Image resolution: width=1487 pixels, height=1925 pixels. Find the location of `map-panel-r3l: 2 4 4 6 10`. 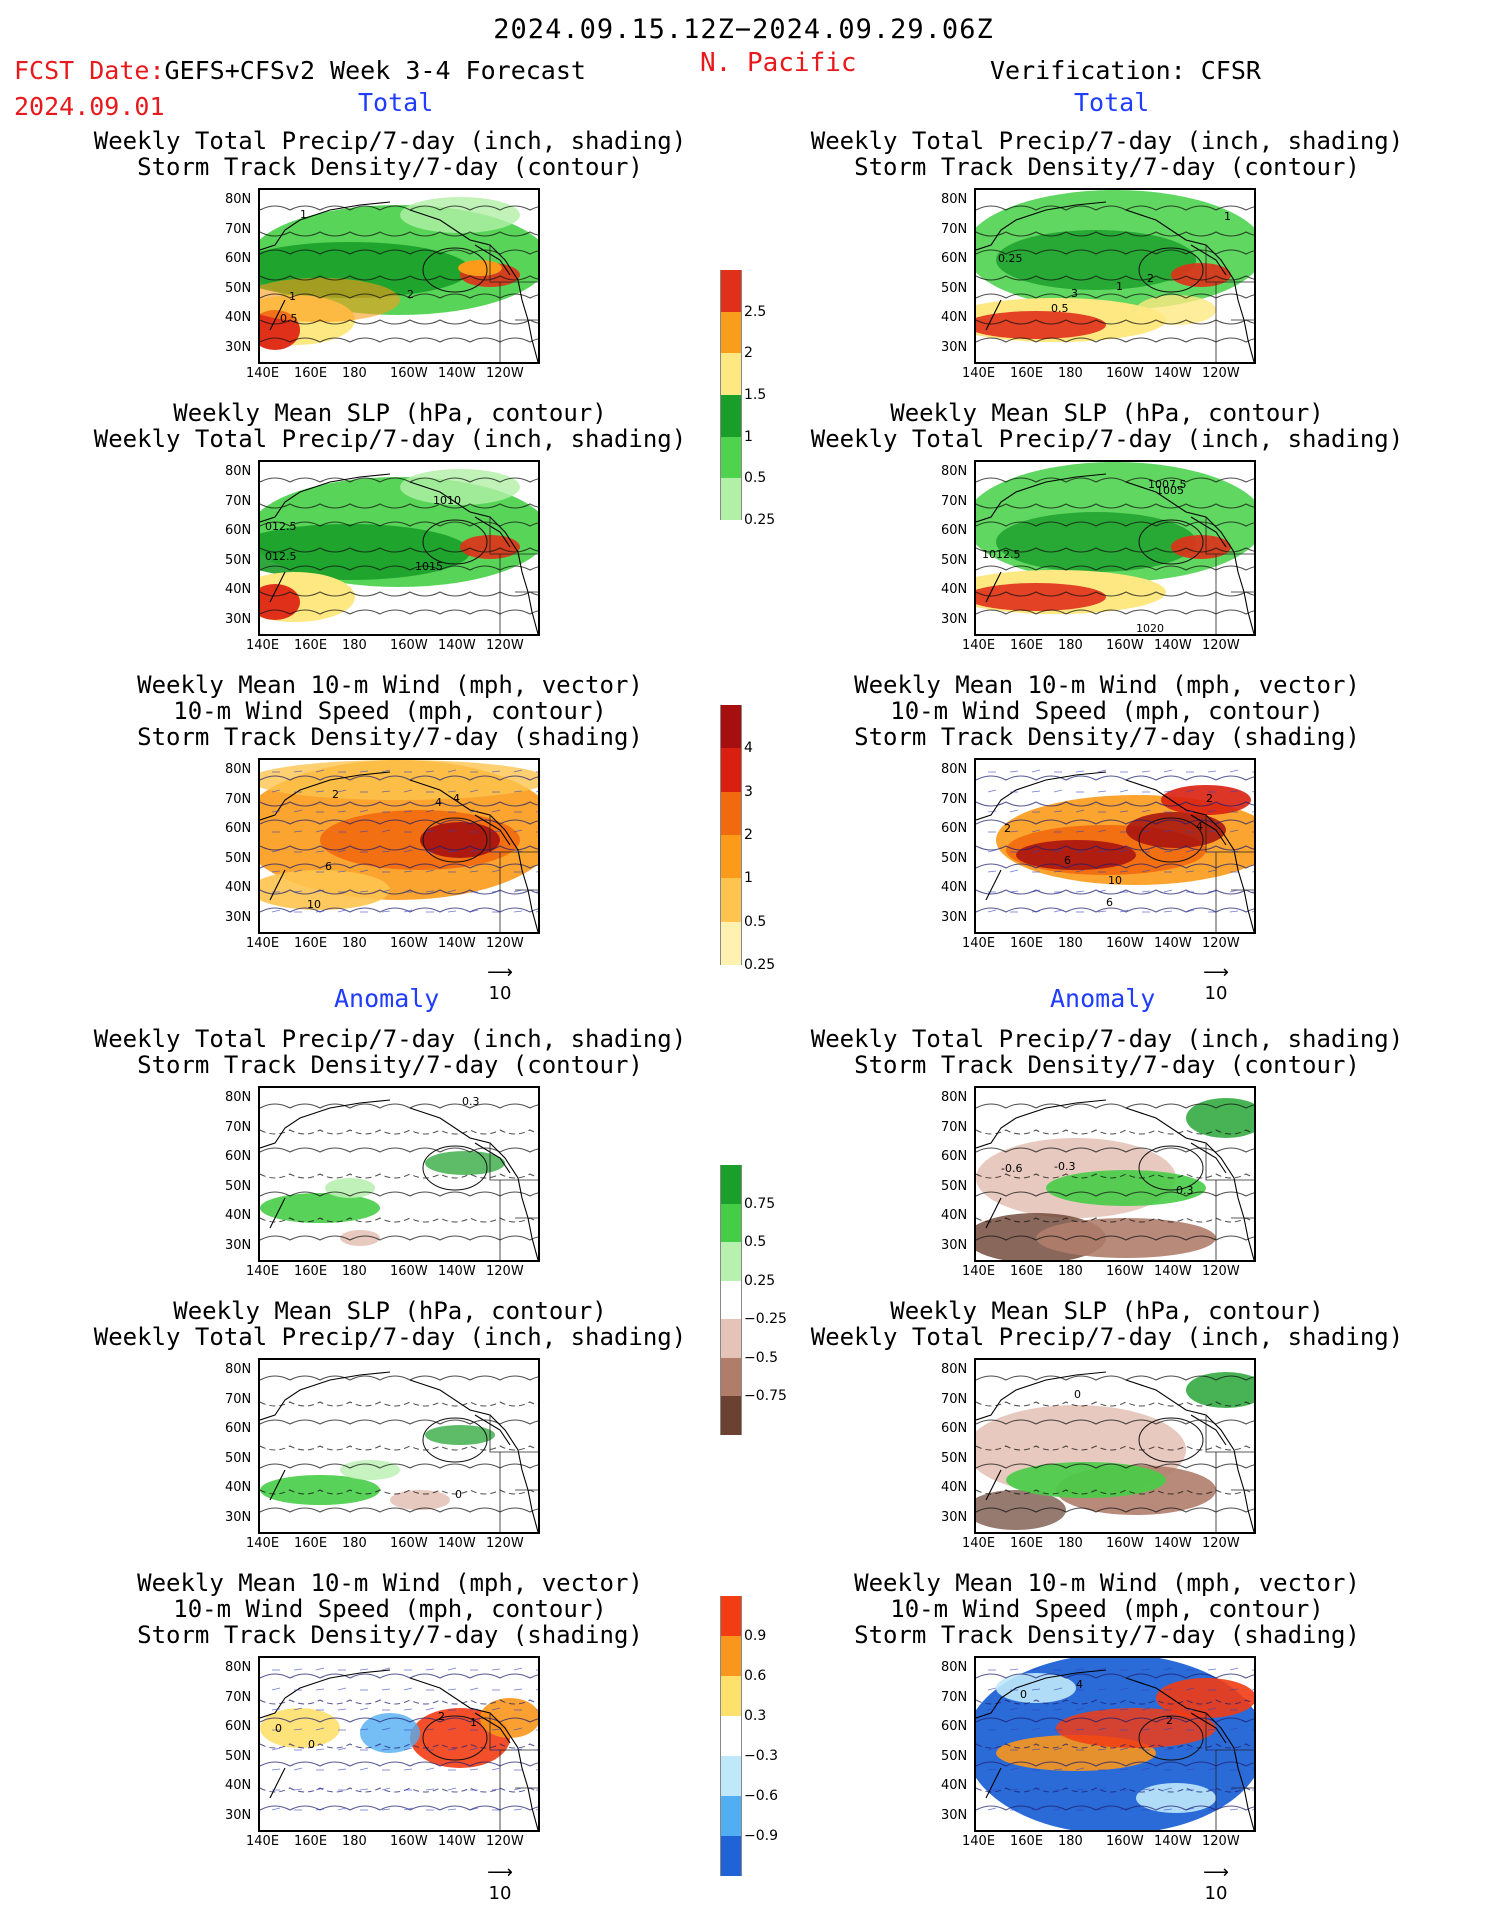

map-panel-r3l: 2 4 4 6 10 is located at coordinates (399, 846).